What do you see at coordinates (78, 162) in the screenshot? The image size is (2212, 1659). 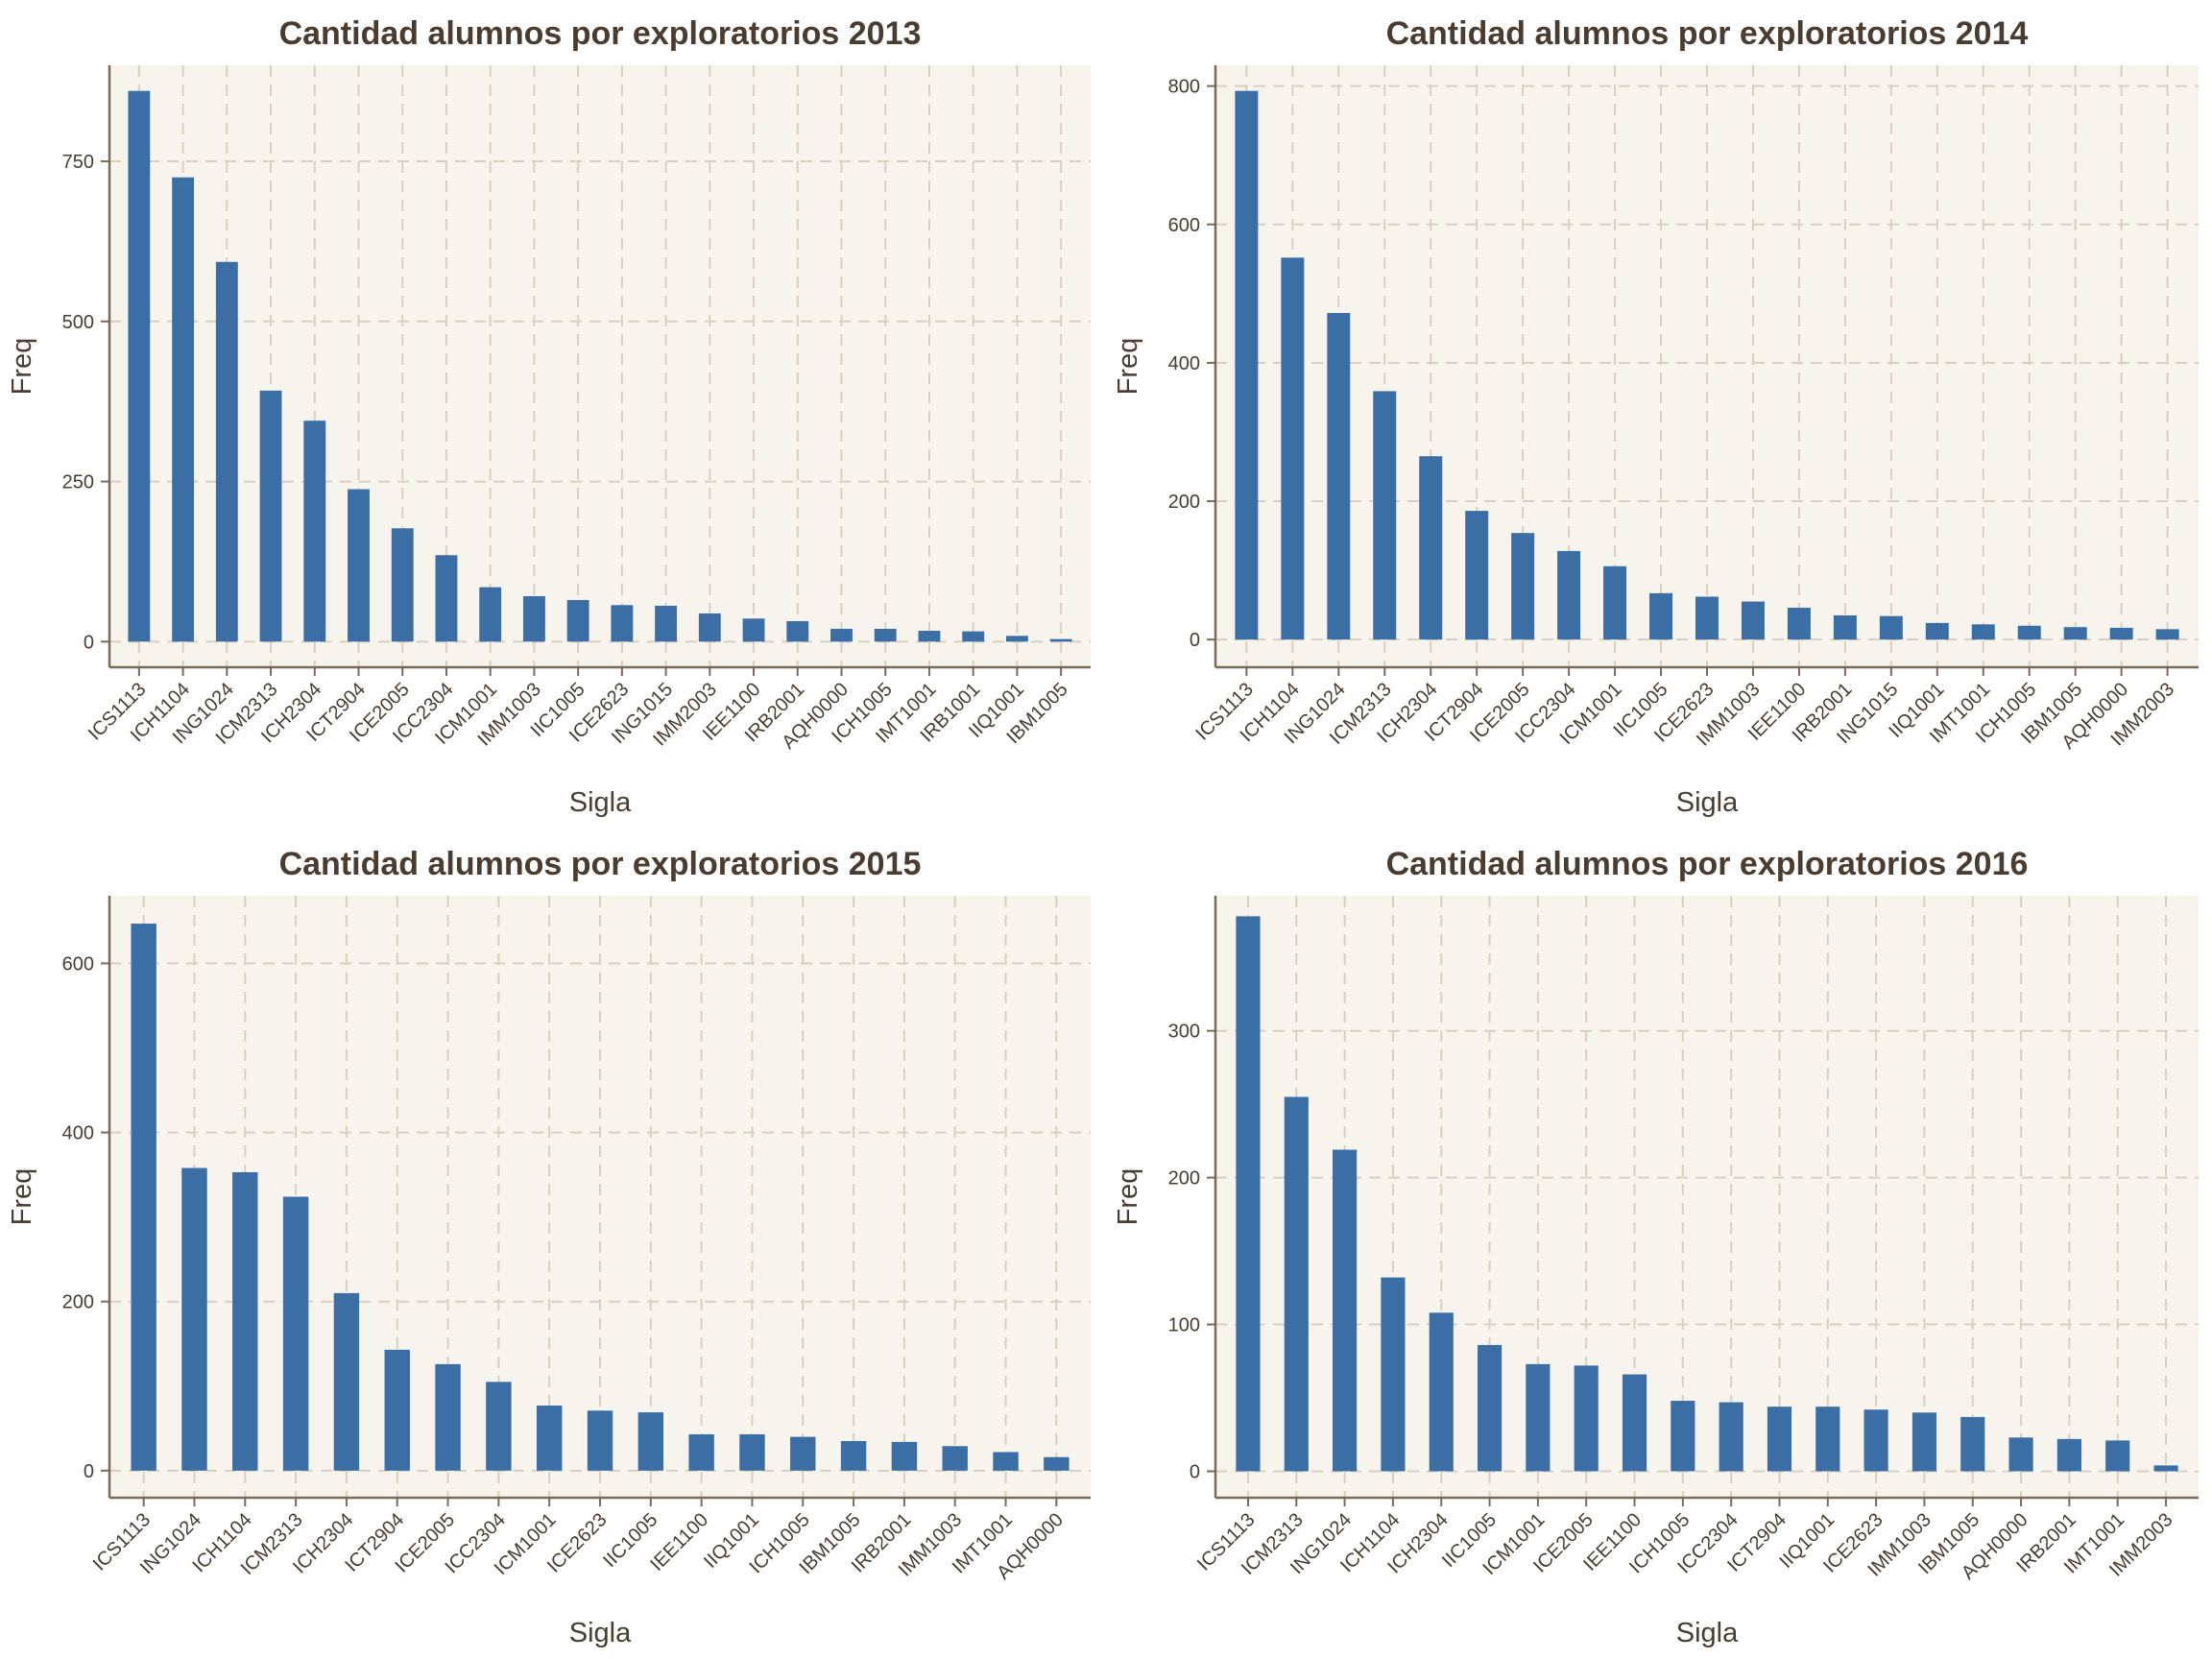 I see `y-tick-label: 750` at bounding box center [78, 162].